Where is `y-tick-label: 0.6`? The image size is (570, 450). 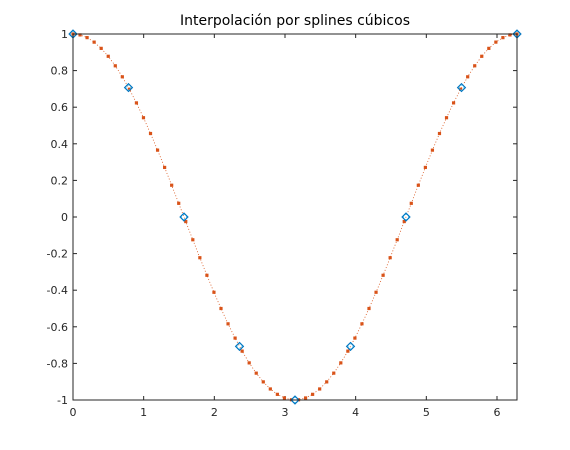
y-tick-label: 0.6 is located at coordinates (60, 107).